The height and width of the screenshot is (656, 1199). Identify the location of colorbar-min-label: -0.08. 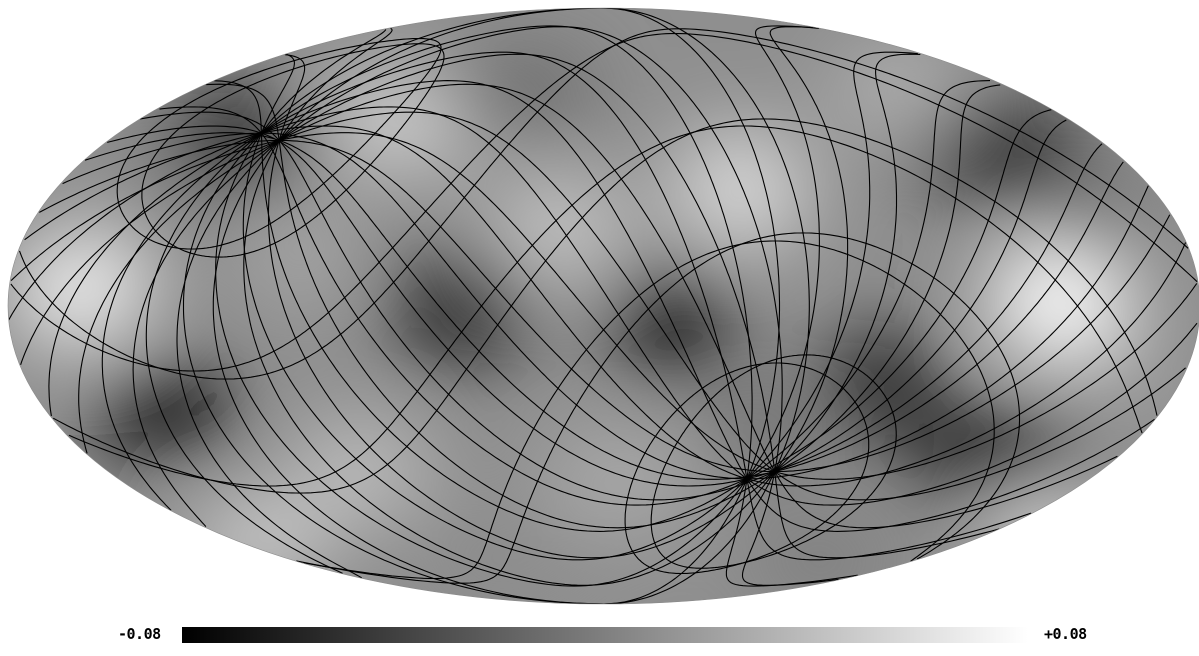
(139, 634).